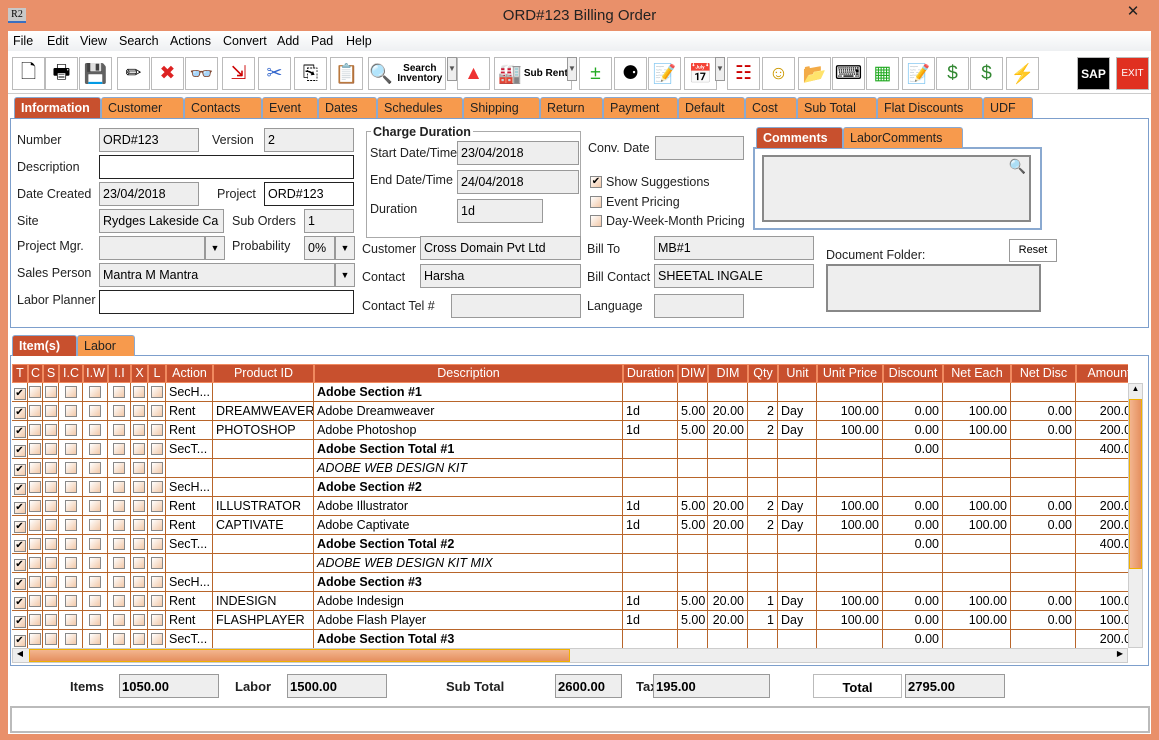 The height and width of the screenshot is (740, 1159). I want to click on scroll-left-icon: ◀, so click(20, 653).